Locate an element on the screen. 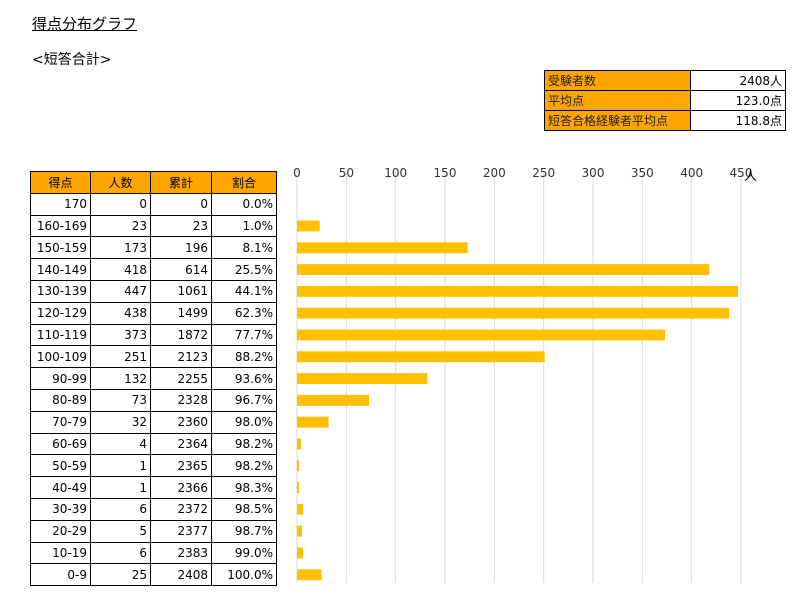  summary-table: 受験者数 2408人 平均点 123.0点 短答合格経験者平均点 118.8点 is located at coordinates (665, 100).